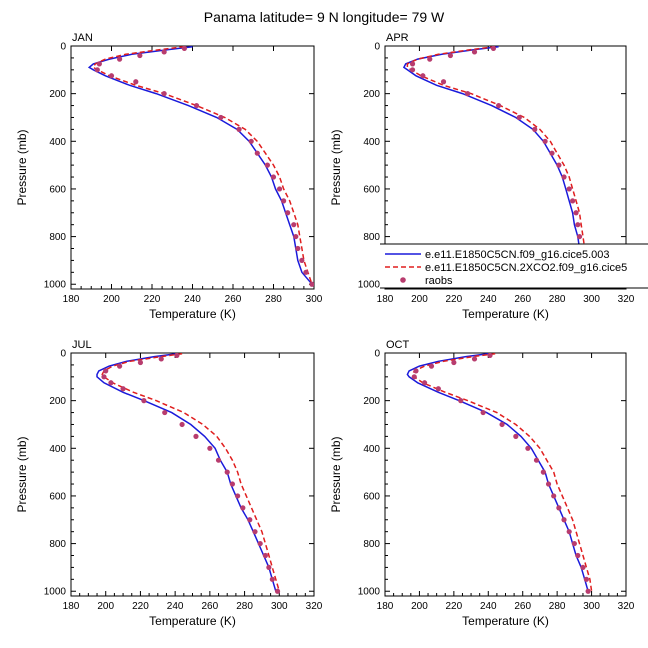 The width and height of the screenshot is (648, 648). I want to click on plot-frame, so click(192, 167).